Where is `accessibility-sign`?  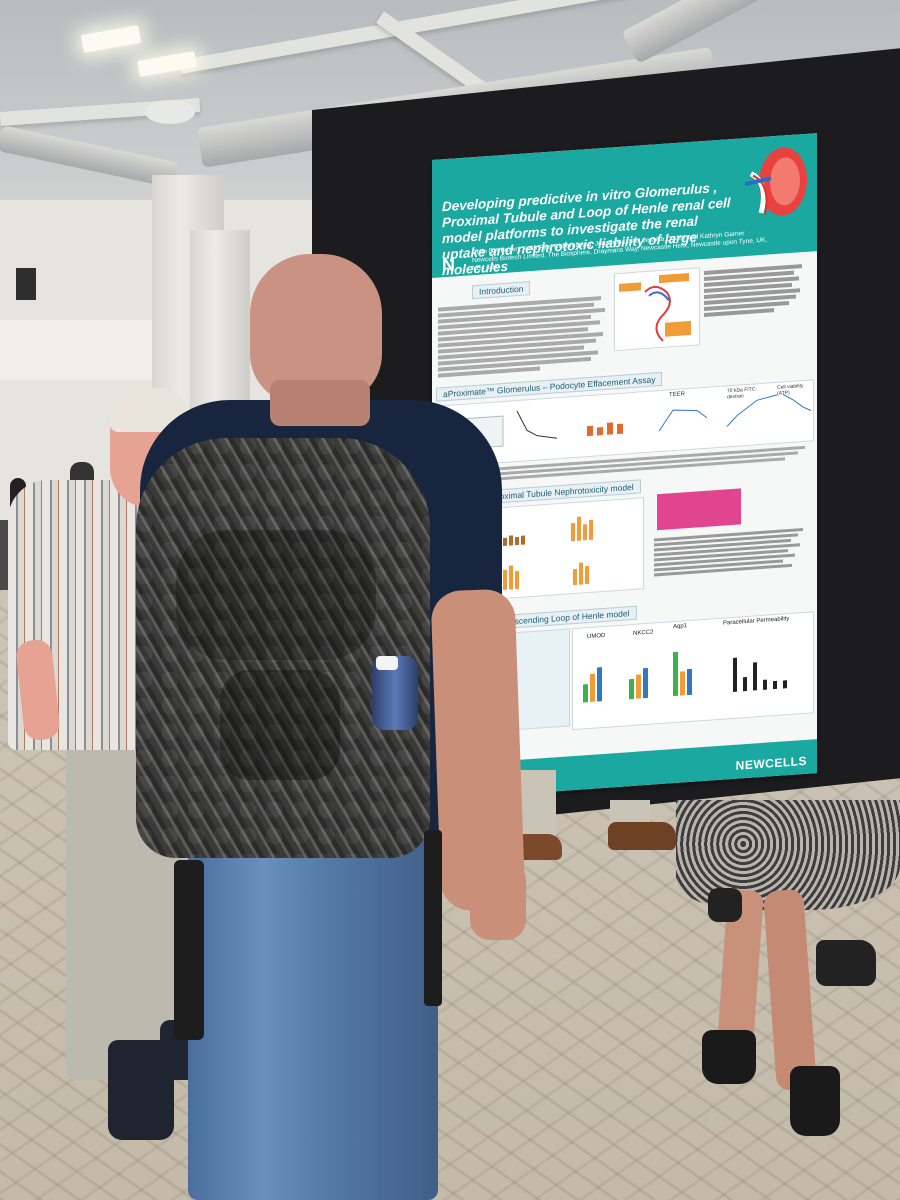
accessibility-sign is located at coordinates (26, 284).